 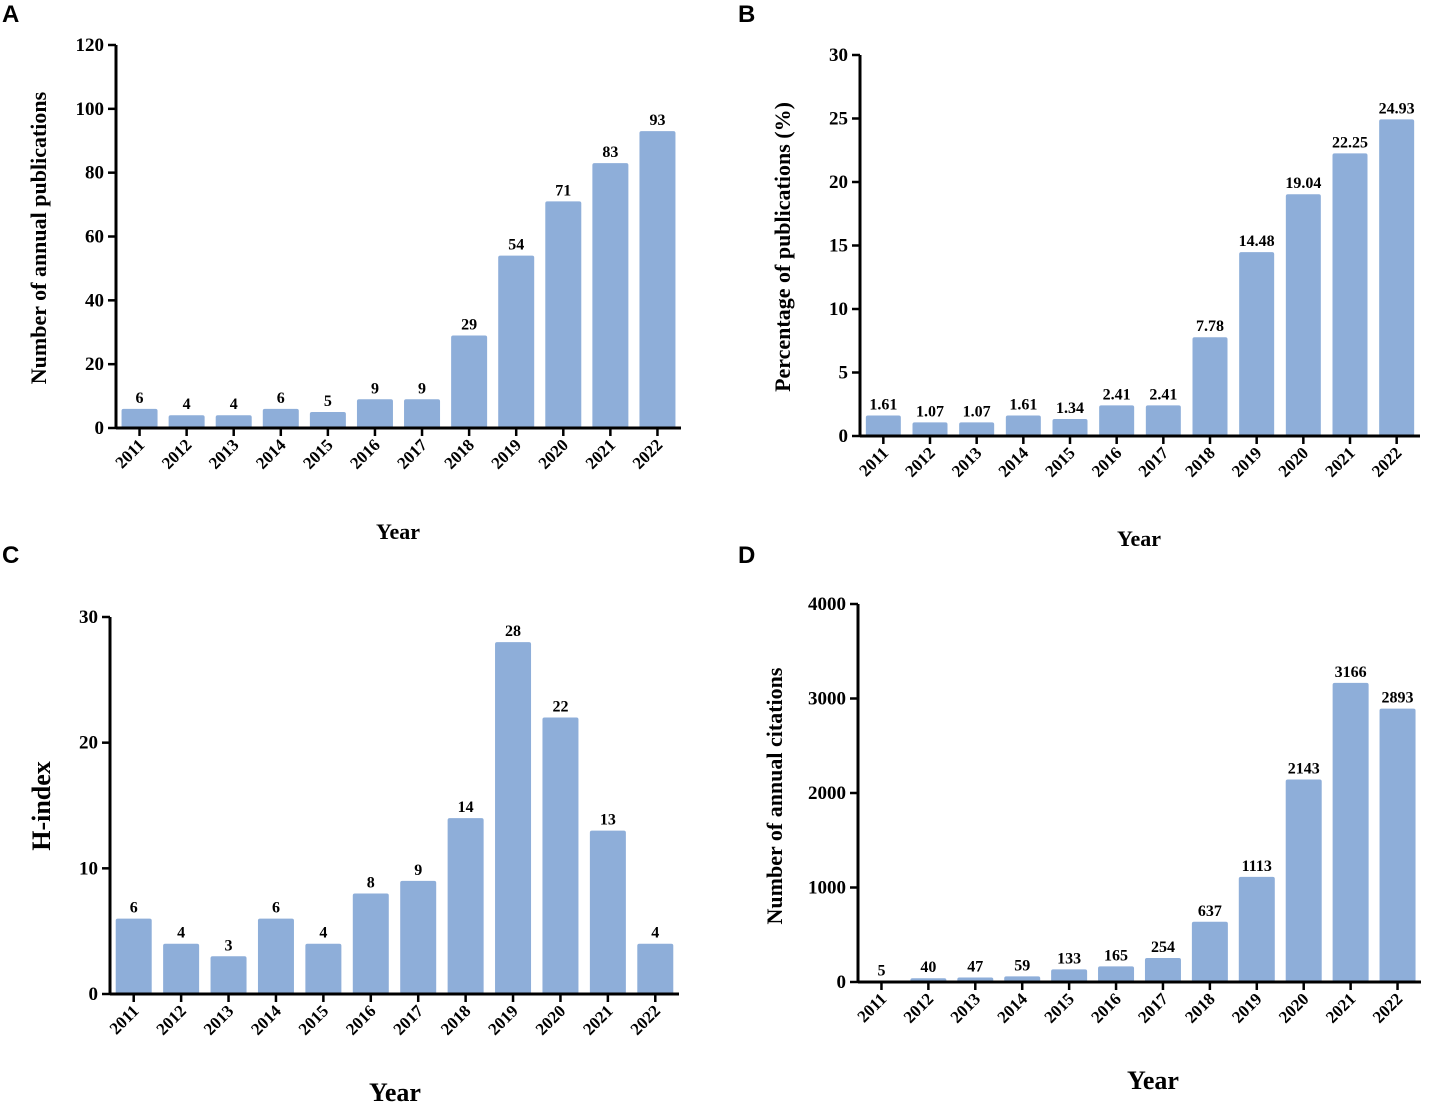 I want to click on chart-b-y-tick-label: 25, so click(x=838, y=119).